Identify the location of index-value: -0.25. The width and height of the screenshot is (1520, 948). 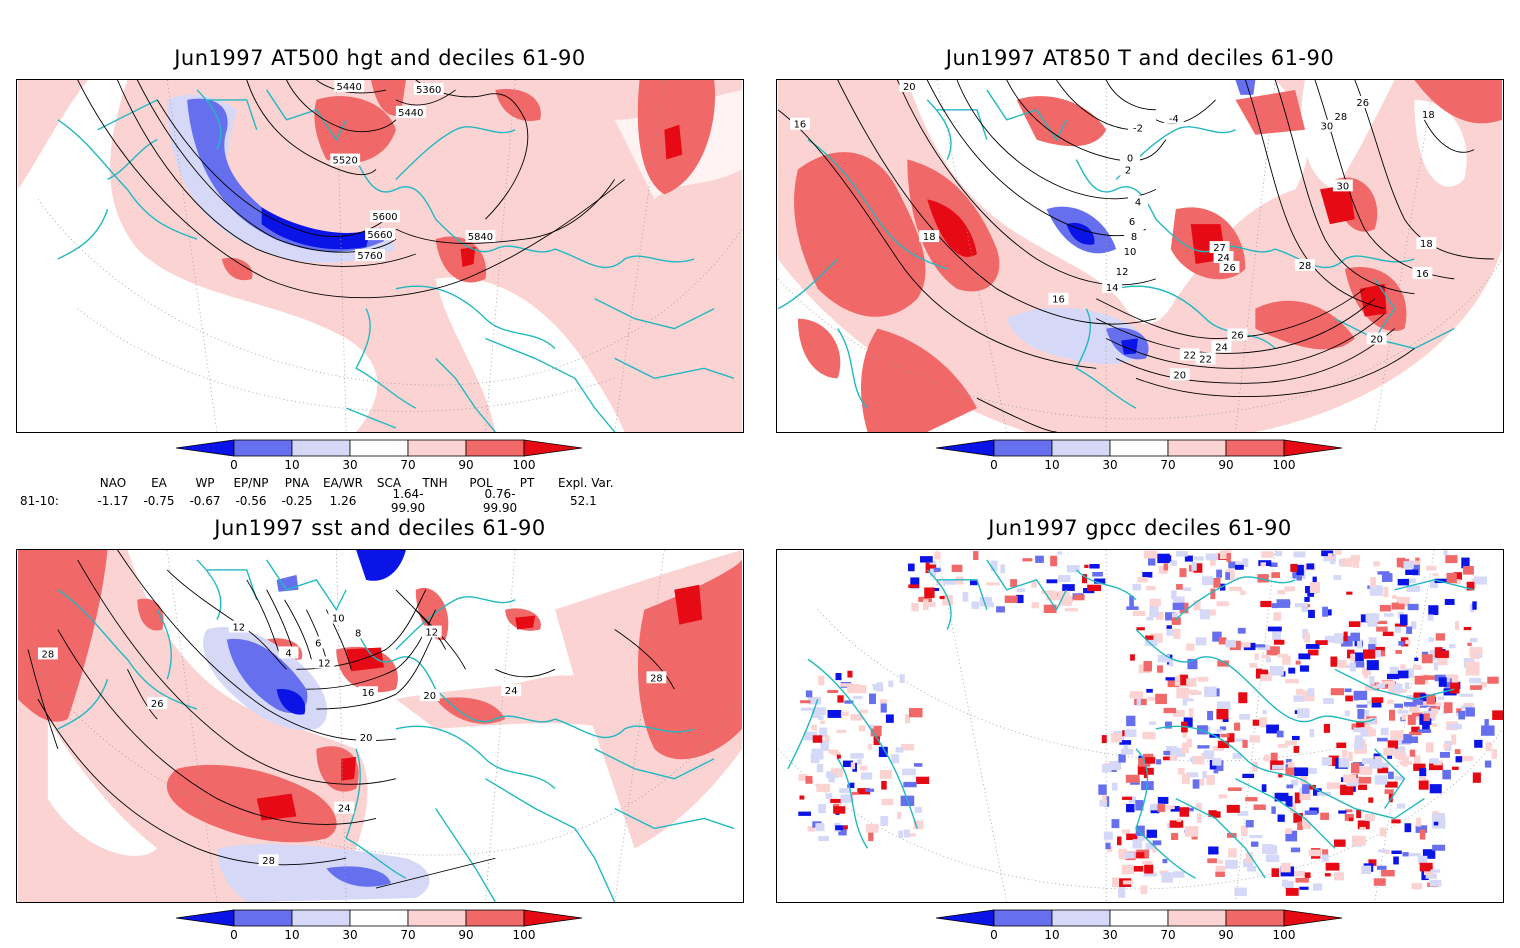
(297, 501).